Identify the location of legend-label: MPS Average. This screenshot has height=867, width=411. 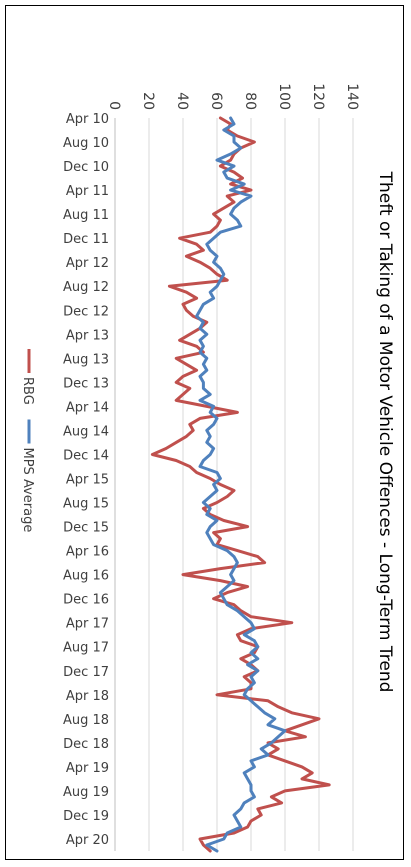
(27, 490).